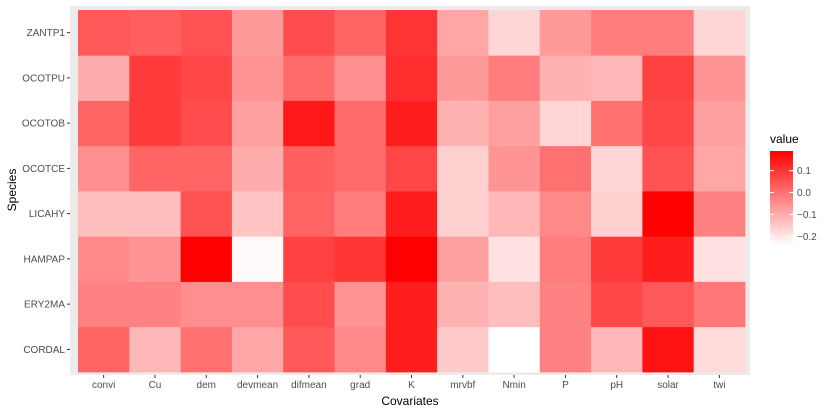 This screenshot has height=415, width=830. Describe the element at coordinates (411, 304) in the screenshot. I see `heatmap-cell-ery2ma-k` at that location.